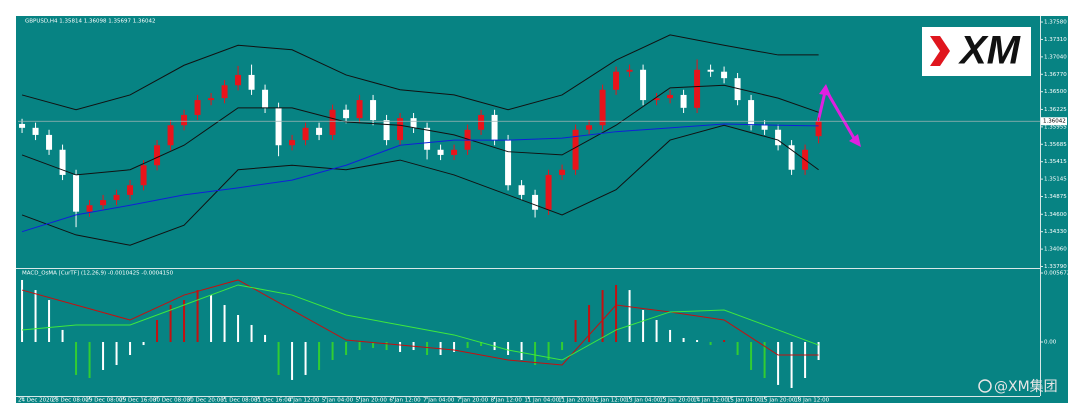 This screenshot has height=420, width=1080. I want to click on x-tick-label: 4 Jan 12:00, so click(304, 401).